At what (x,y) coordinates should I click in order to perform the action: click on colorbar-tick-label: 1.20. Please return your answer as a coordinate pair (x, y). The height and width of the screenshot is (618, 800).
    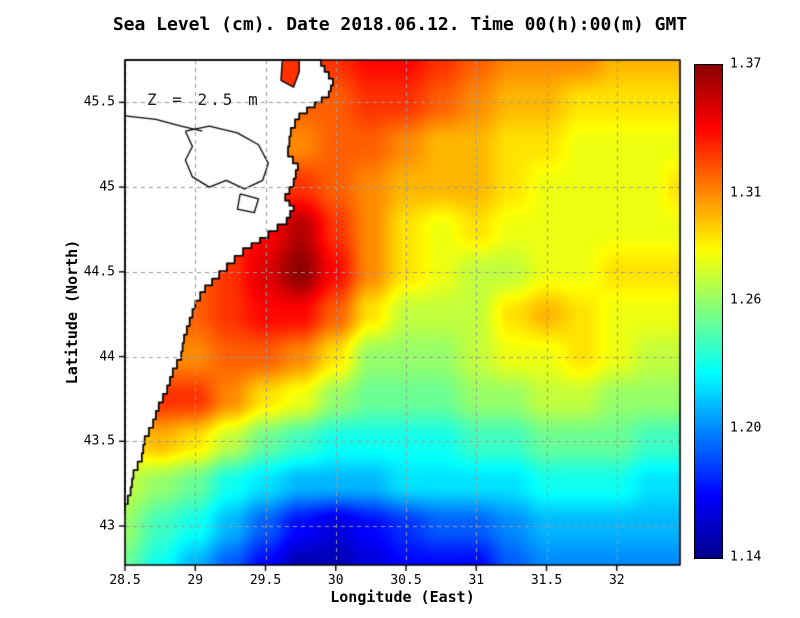
    Looking at the image, I should click on (746, 428).